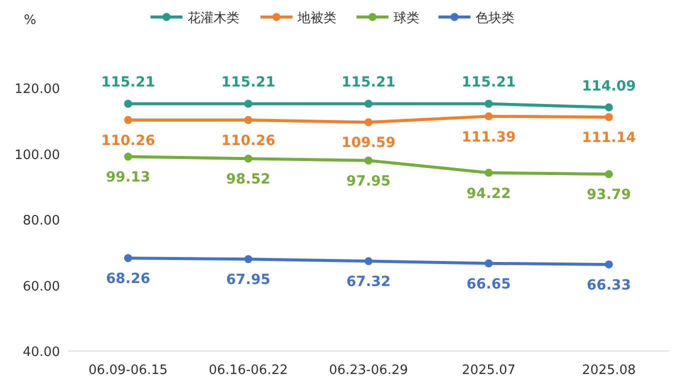  What do you see at coordinates (37, 89) in the screenshot?
I see `y-tick-label: 120.00` at bounding box center [37, 89].